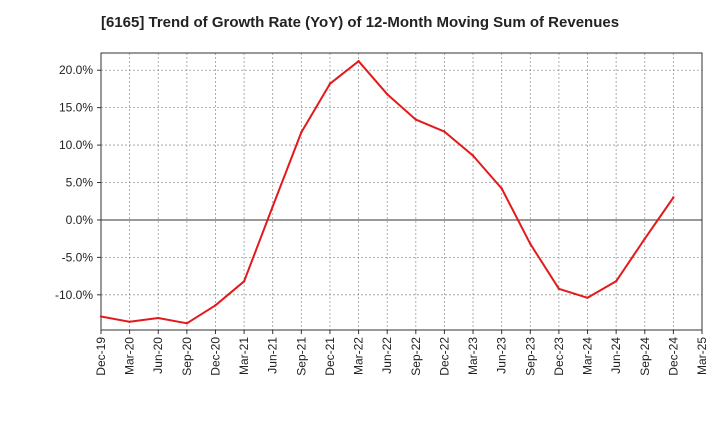 Image resolution: width=720 pixels, height=440 pixels. Describe the element at coordinates (244, 356) in the screenshot. I see `x-tick-label: Mar-21` at that location.